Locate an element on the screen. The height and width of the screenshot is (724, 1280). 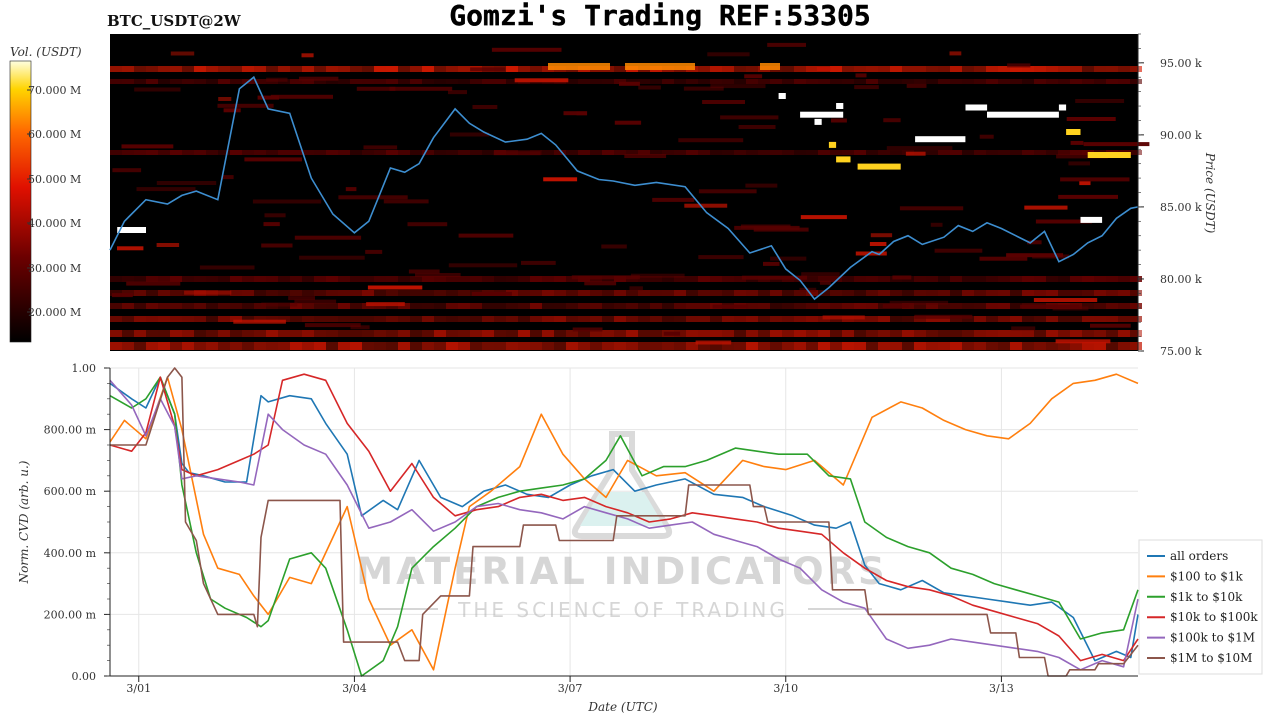
colorbar-gradient is located at coordinates (20, 201).